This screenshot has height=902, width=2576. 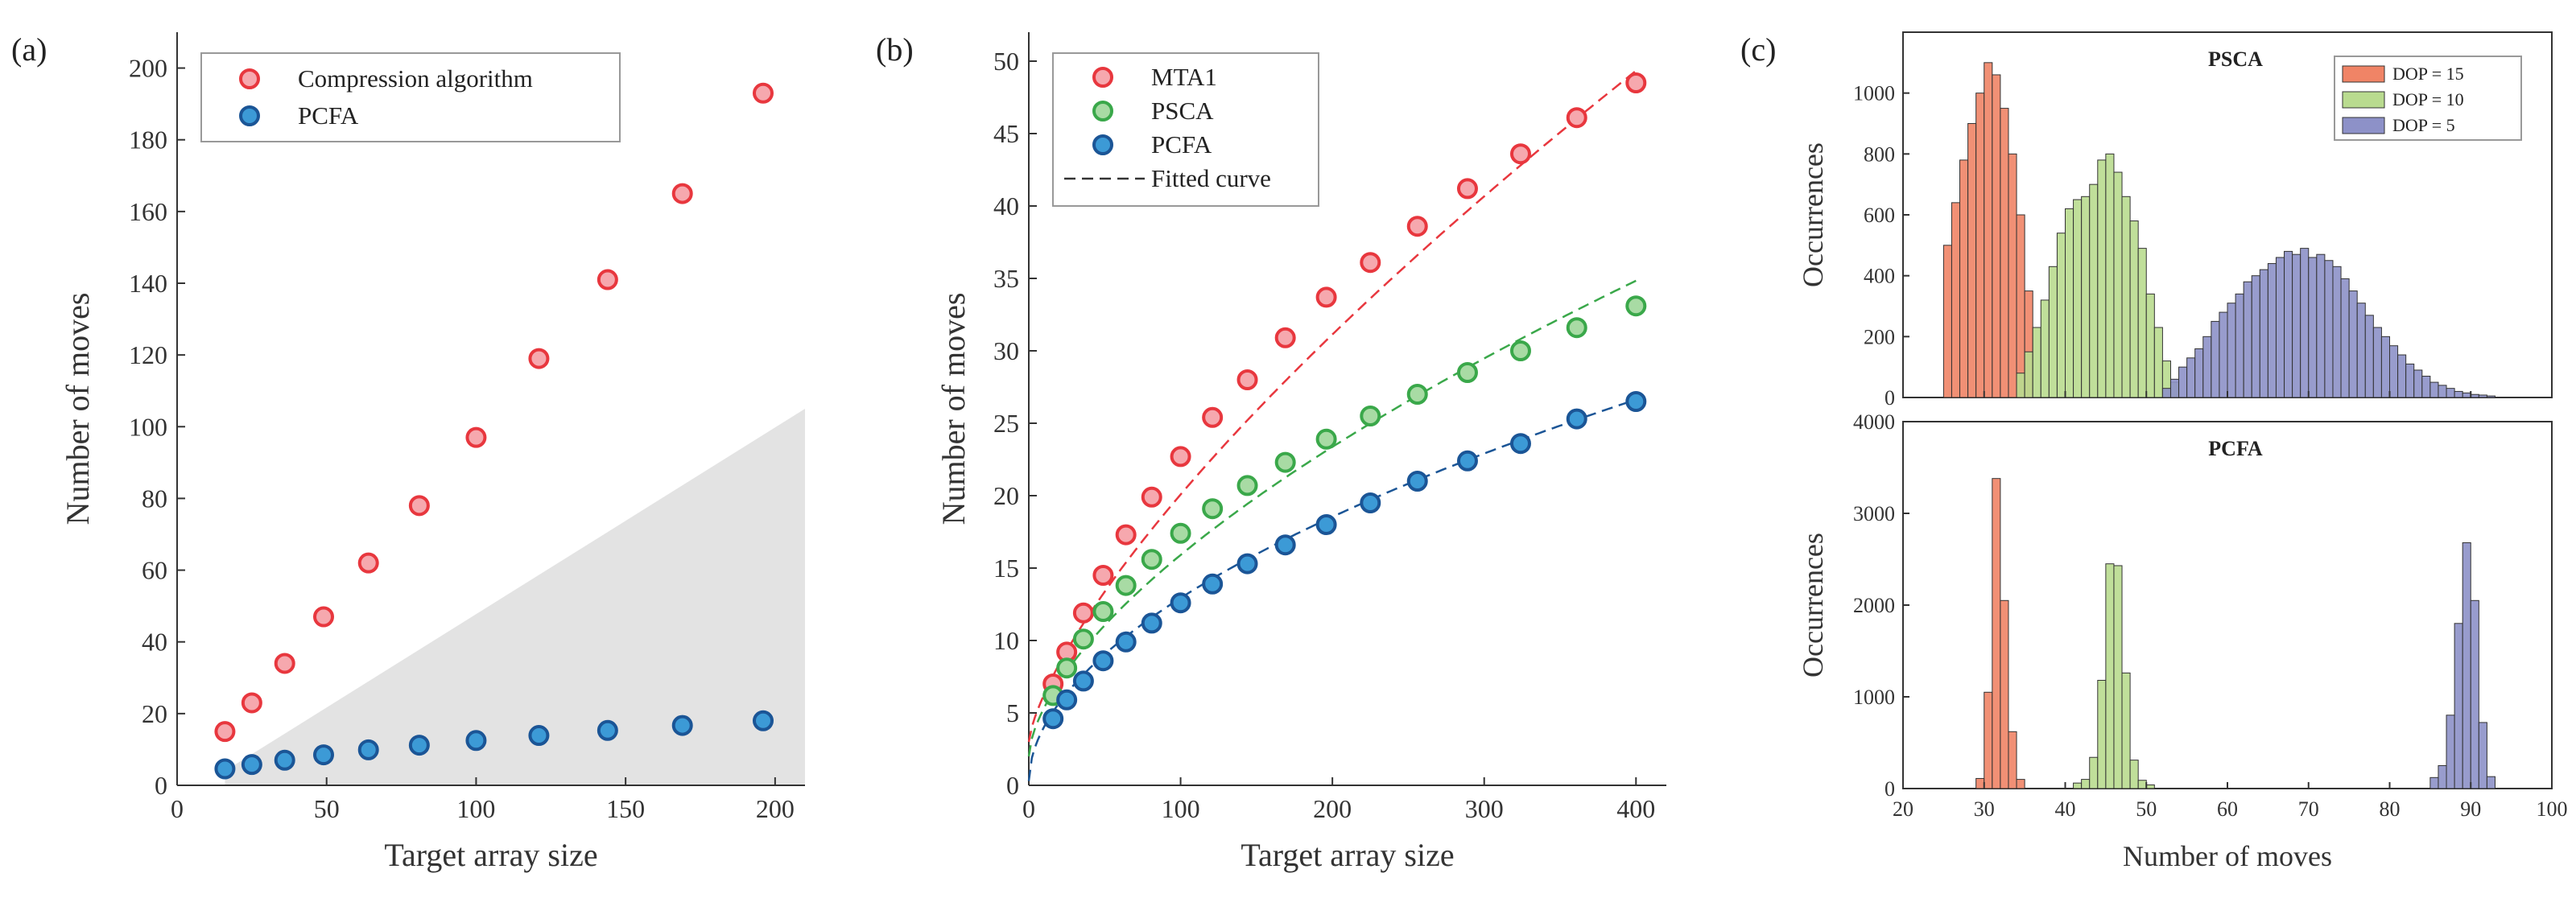 I want to click on legend-label: DOP = 10, so click(x=2428, y=99).